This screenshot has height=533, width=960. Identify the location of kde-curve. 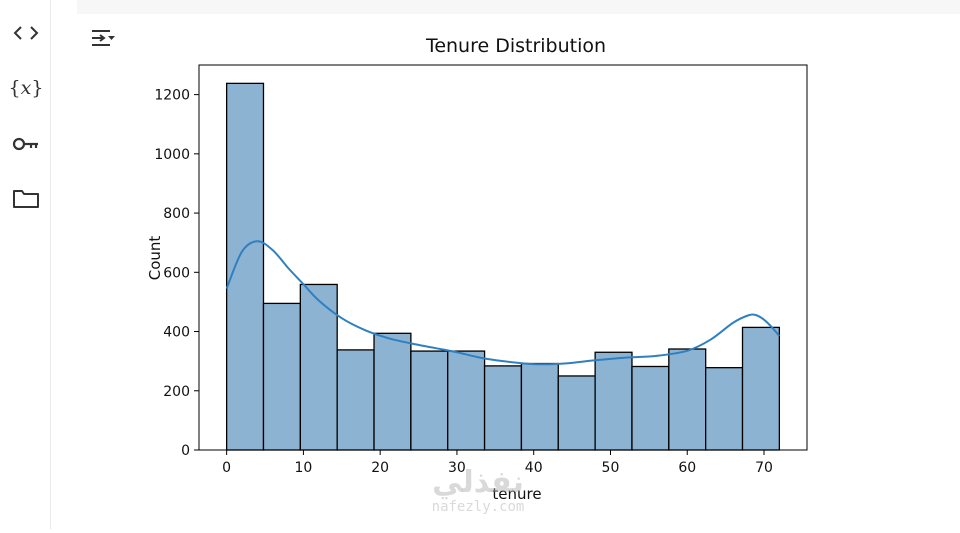
(503, 303).